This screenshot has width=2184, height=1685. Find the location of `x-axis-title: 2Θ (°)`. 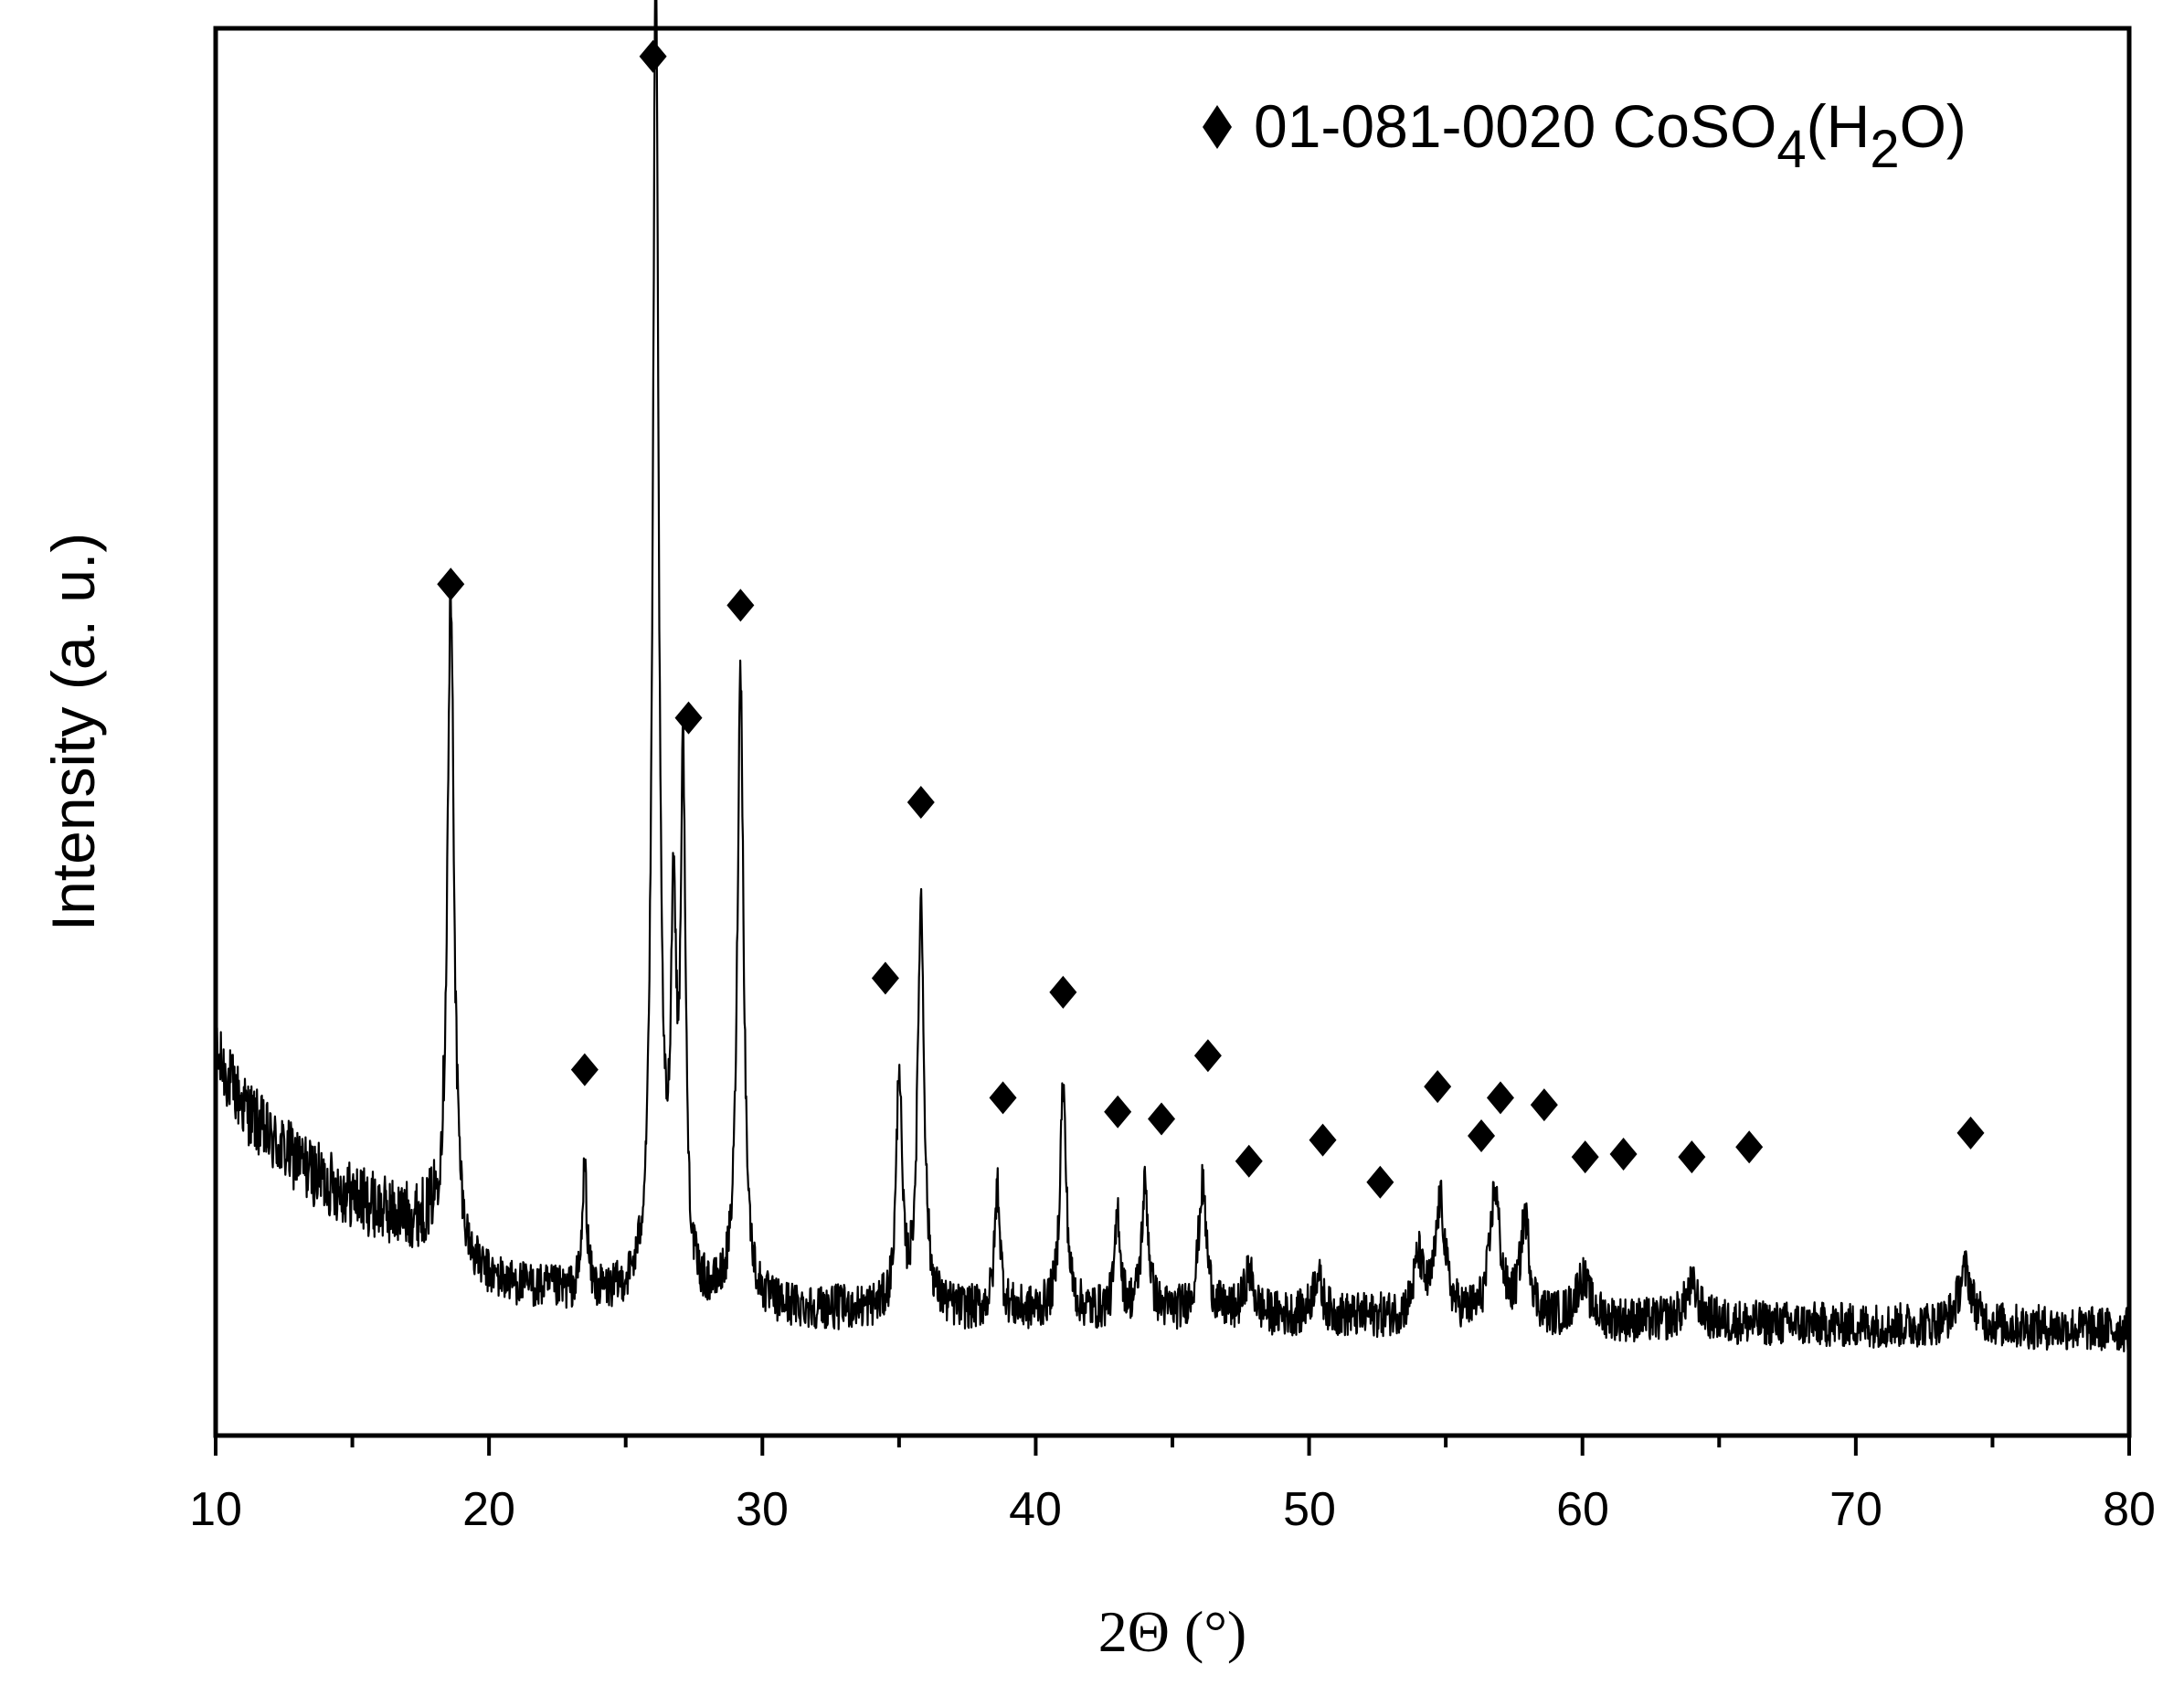

x-axis-title: 2Θ (°) is located at coordinates (1172, 1631).